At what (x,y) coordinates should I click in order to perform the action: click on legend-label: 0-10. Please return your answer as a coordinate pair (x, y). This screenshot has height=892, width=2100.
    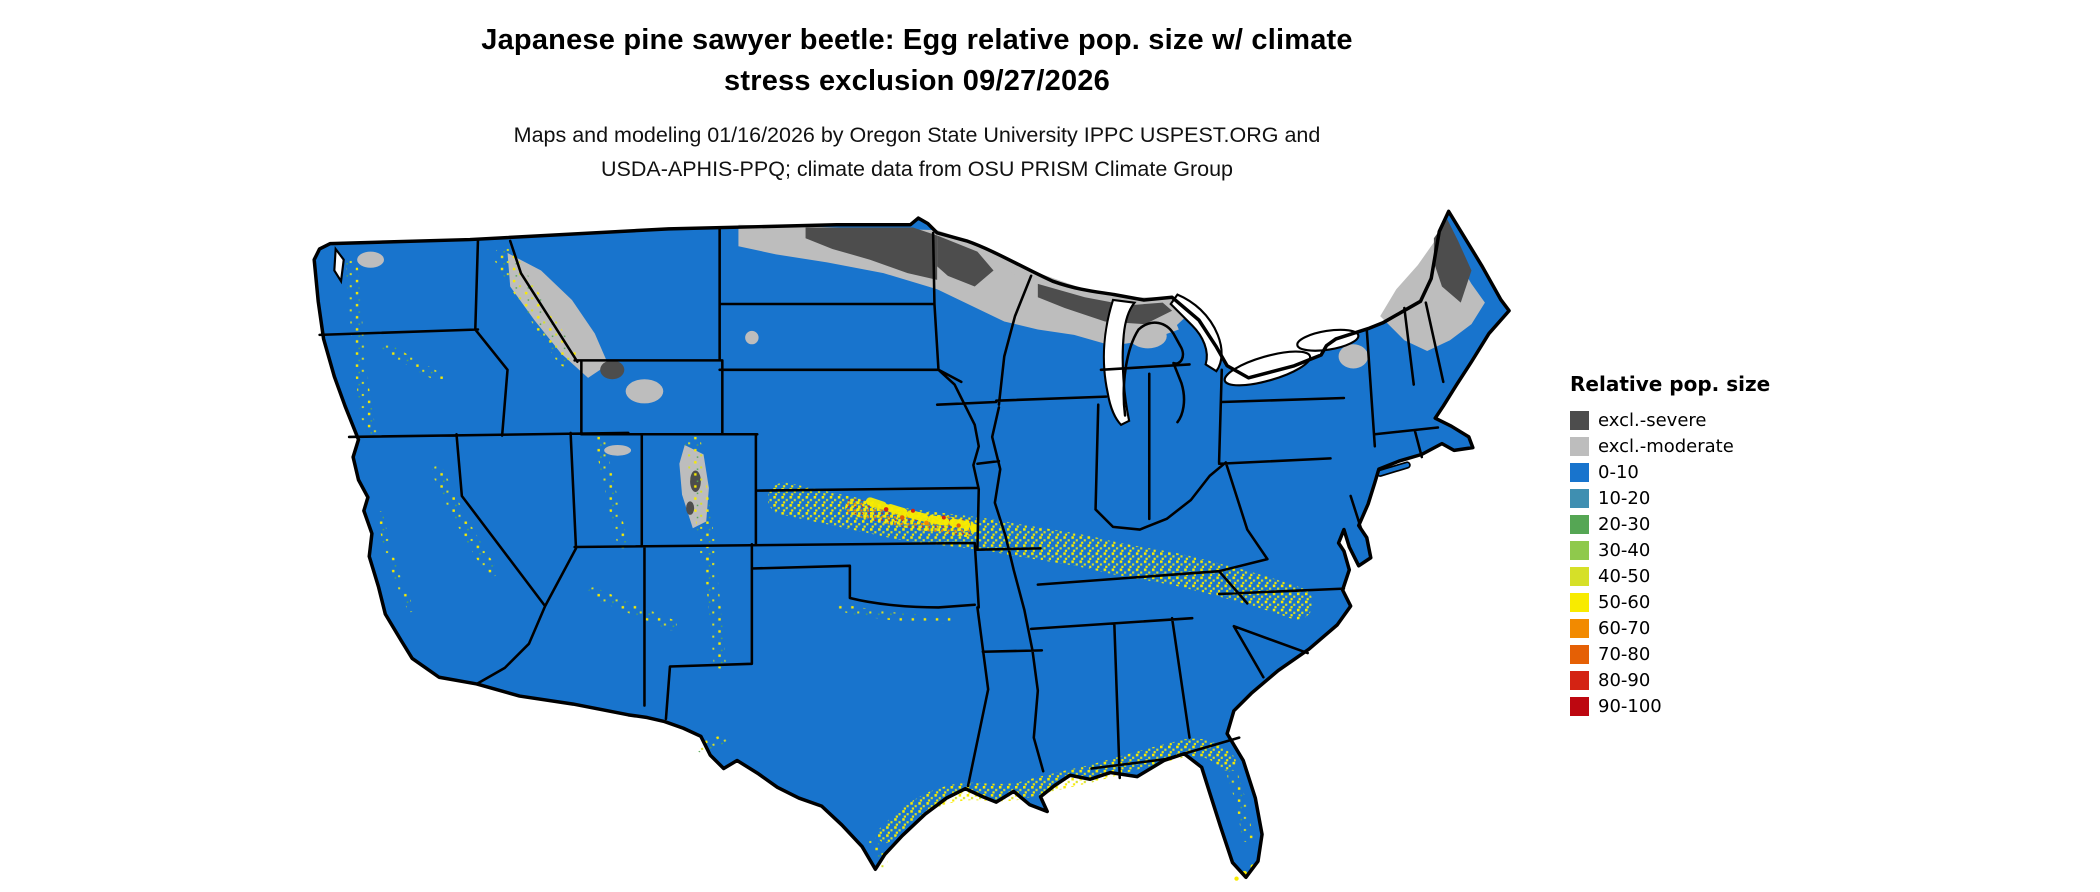
    Looking at the image, I should click on (1618, 472).